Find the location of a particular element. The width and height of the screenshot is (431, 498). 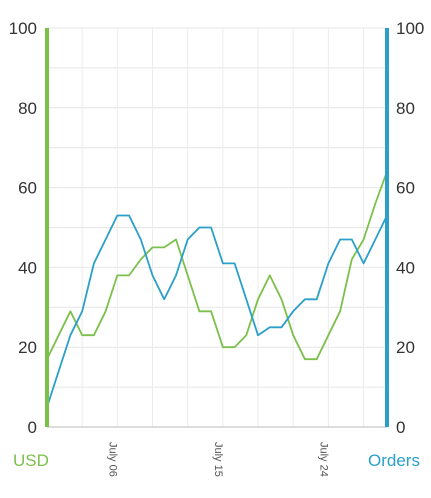

x-tick-label: July 15 is located at coordinates (218, 459).